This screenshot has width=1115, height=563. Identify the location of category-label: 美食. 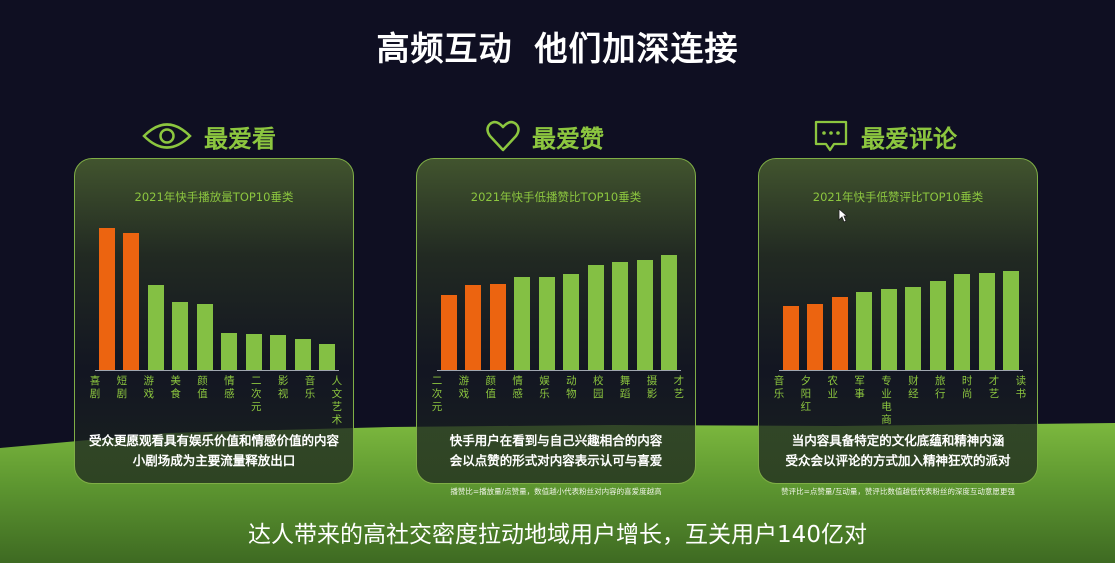
(175, 387).